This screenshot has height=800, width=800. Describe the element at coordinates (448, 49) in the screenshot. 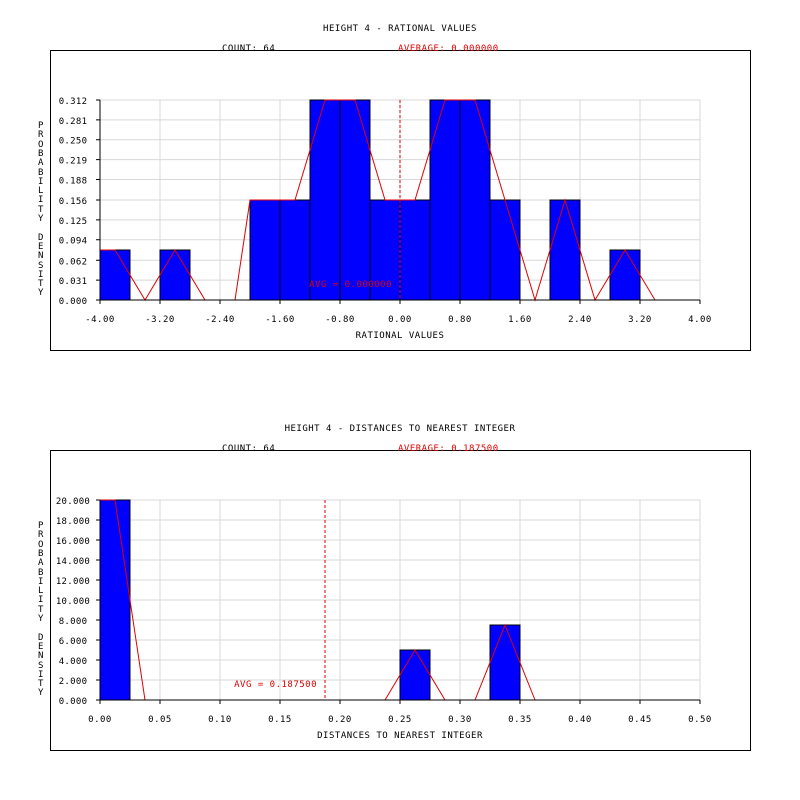

I see `chart-1-average-label: AVERAGE: 0.000000` at that location.